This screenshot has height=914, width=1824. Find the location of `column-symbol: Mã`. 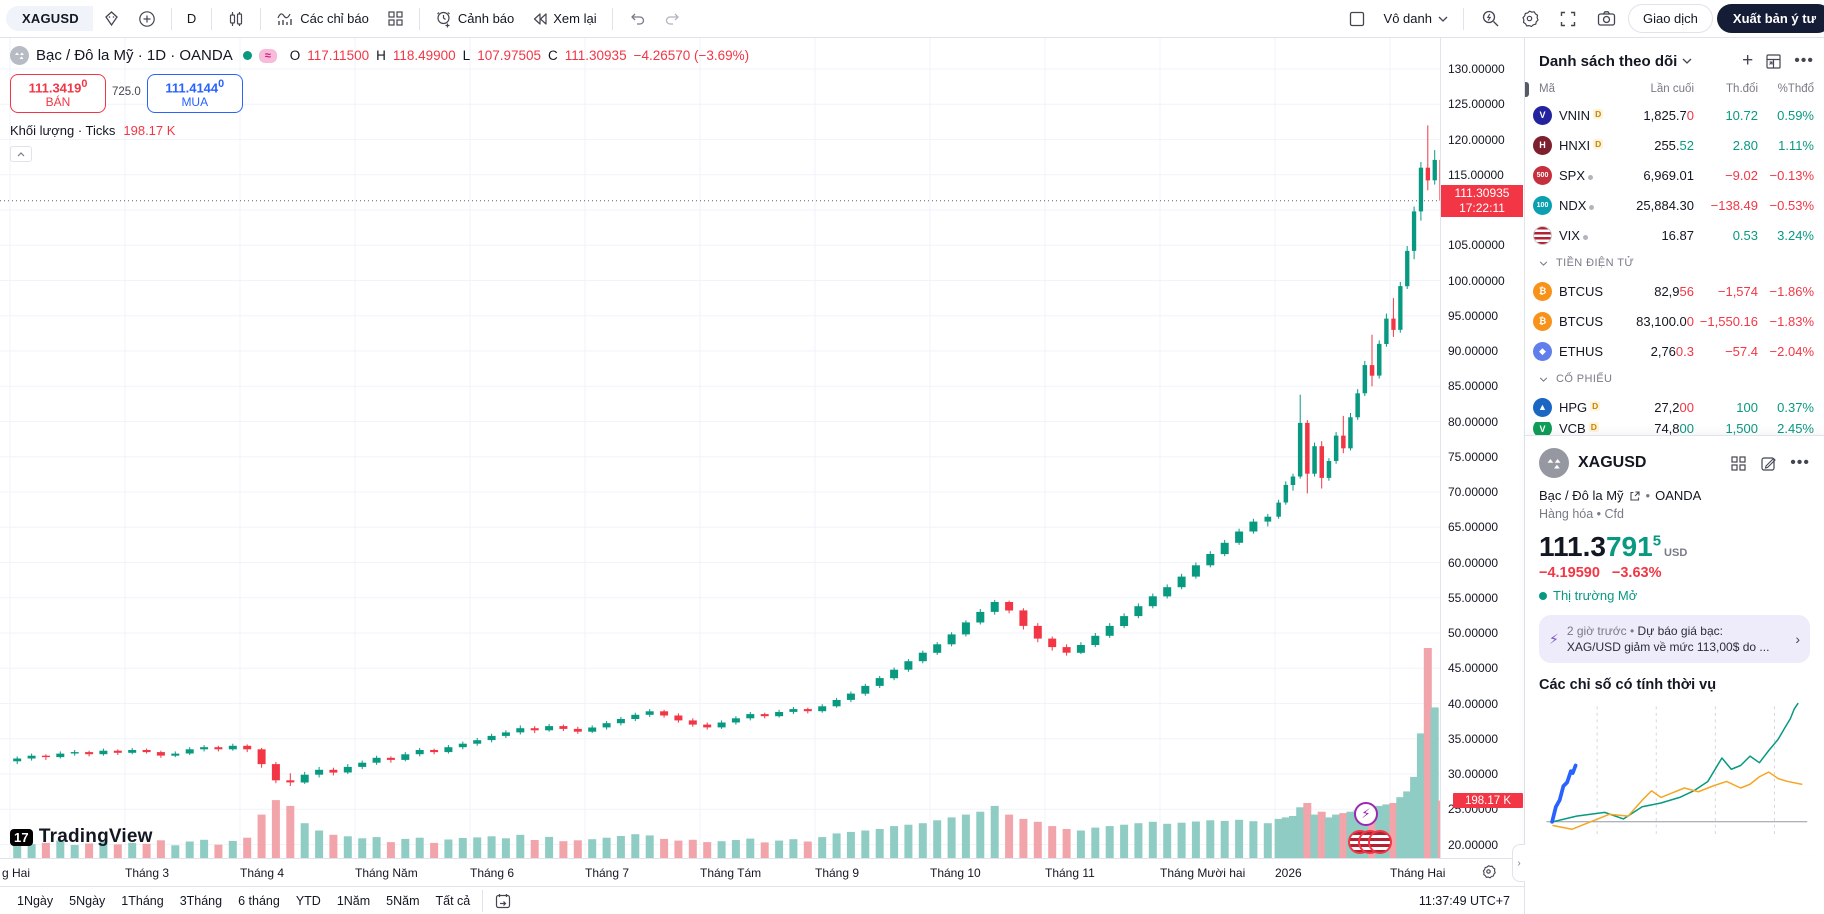

column-symbol: Mã is located at coordinates (1547, 89).